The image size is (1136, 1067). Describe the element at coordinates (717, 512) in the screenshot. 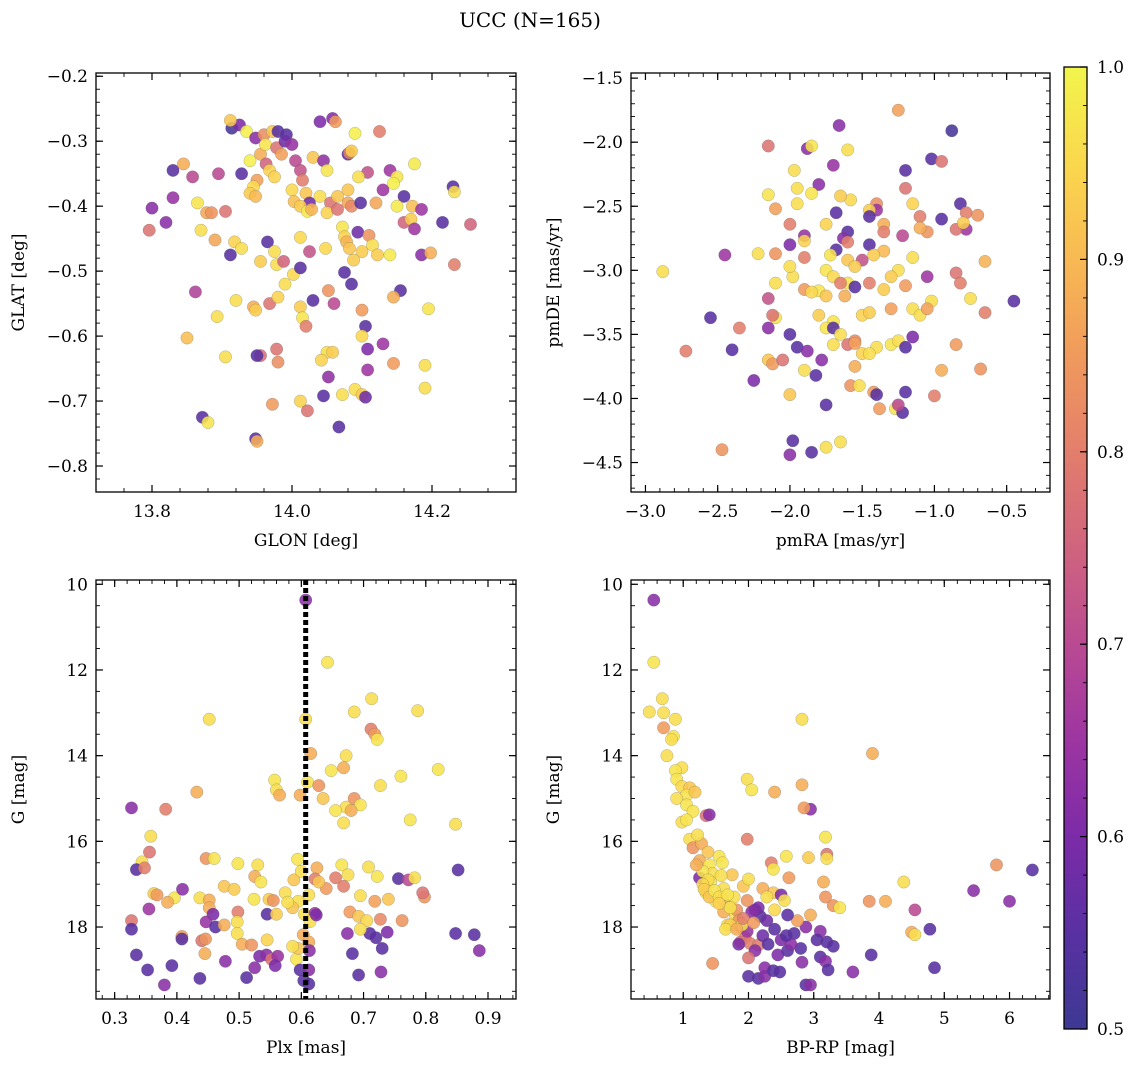

I see `x-tick-label: −2.5` at that location.